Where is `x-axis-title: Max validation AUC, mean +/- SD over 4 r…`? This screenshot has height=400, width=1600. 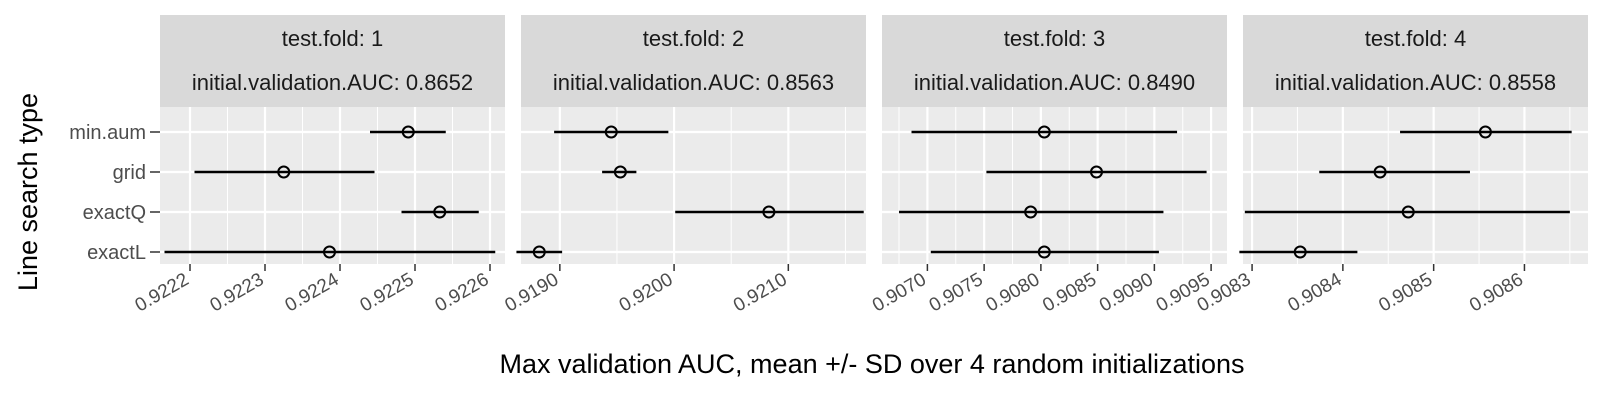
x-axis-title: Max validation AUC, mean +/- SD over 4 r… is located at coordinates (871, 364).